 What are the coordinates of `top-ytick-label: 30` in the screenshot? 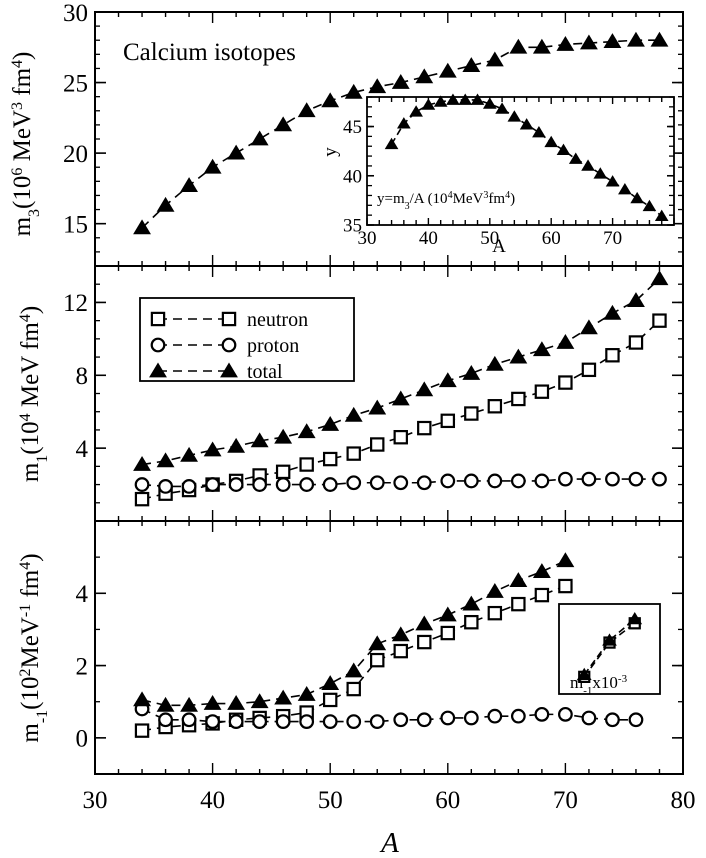 It's located at (75, 13).